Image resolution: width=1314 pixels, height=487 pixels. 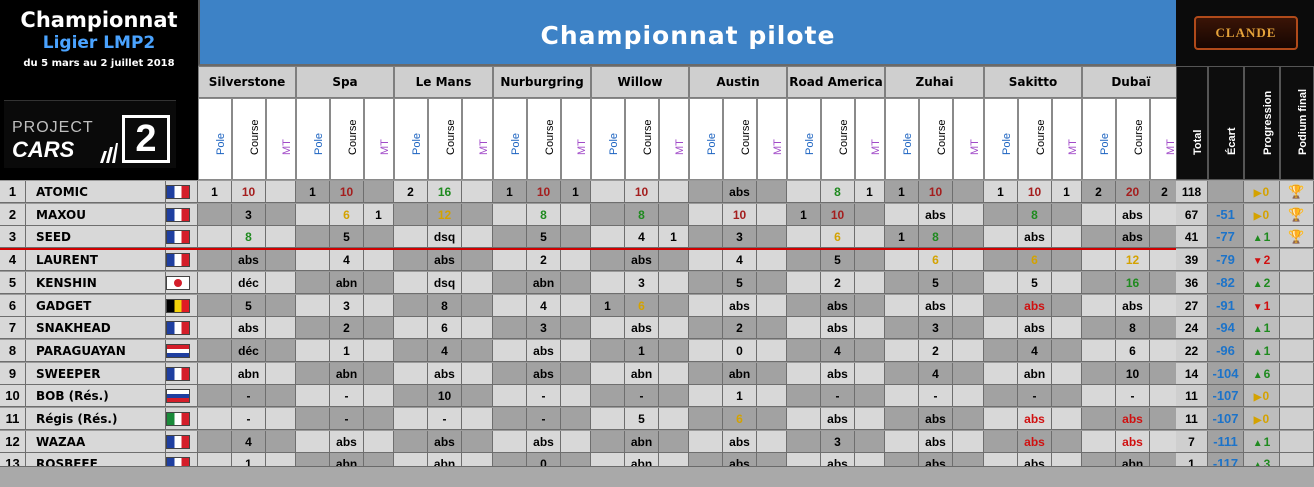 I want to click on flag-py-icon, so click(x=178, y=350).